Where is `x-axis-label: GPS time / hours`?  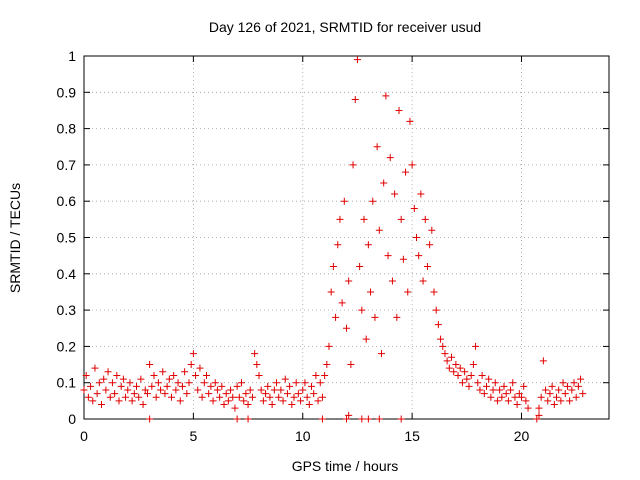
x-axis-label: GPS time / hours is located at coordinates (345, 466).